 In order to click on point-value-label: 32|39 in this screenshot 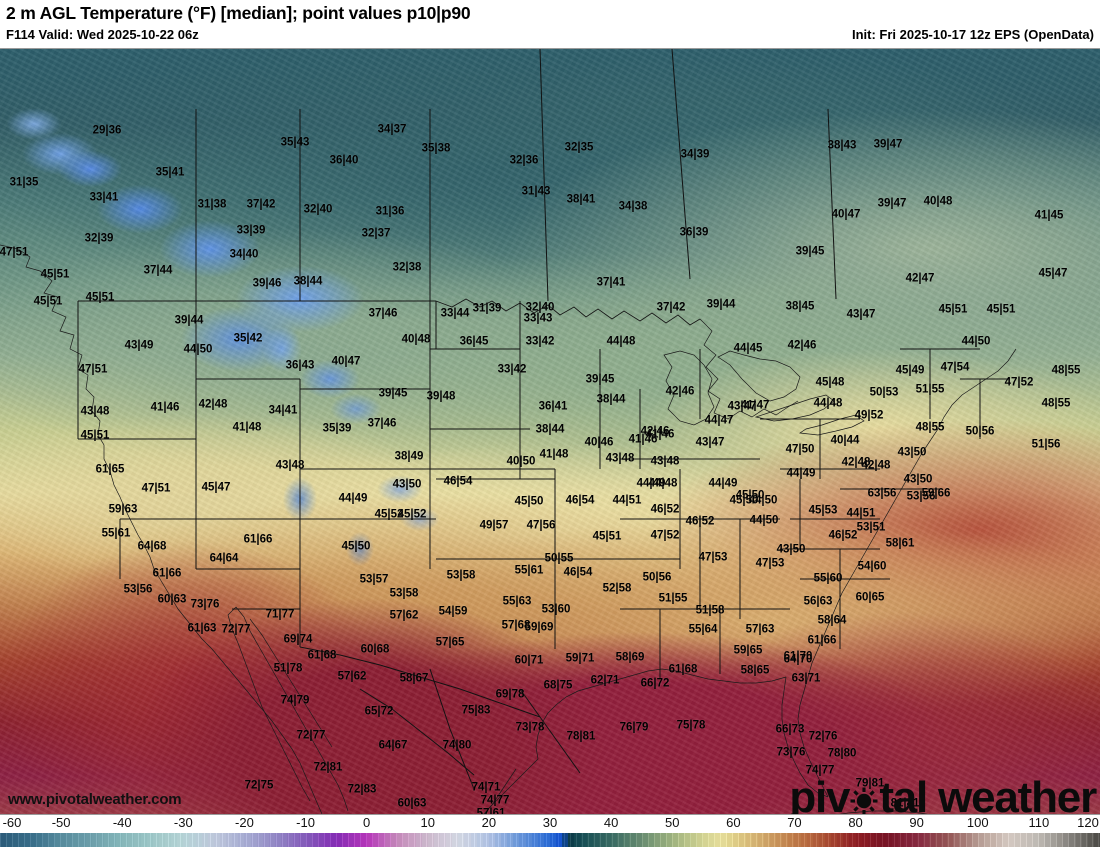, I will do `click(99, 238)`.